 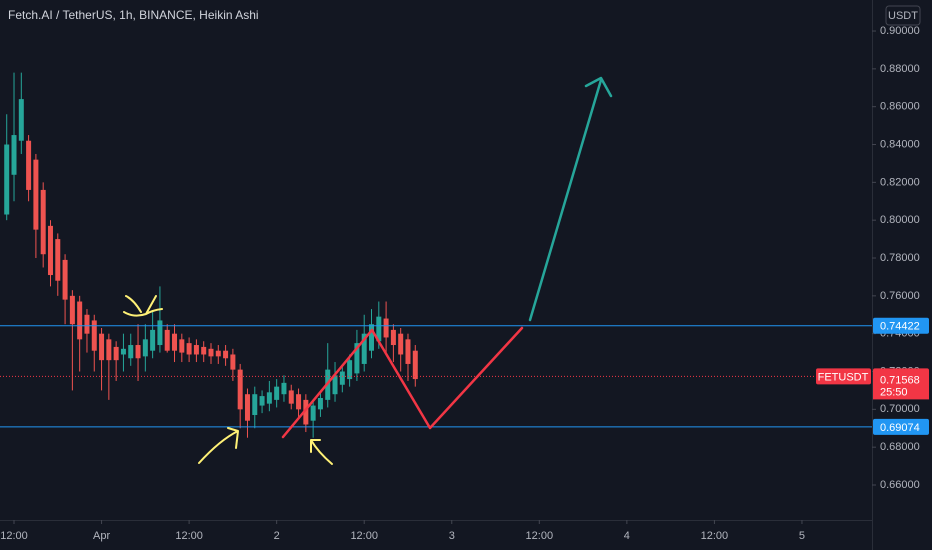 What do you see at coordinates (133, 304) in the screenshot?
I see `marker-scribble` at bounding box center [133, 304].